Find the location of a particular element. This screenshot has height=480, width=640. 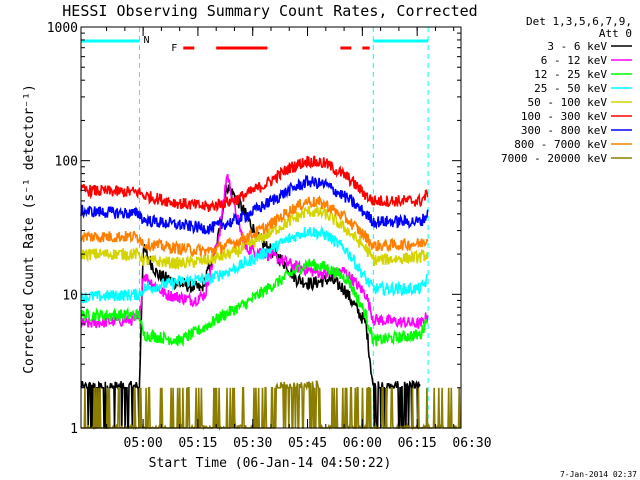

x-tick-label: 05:30 is located at coordinates (252, 443).